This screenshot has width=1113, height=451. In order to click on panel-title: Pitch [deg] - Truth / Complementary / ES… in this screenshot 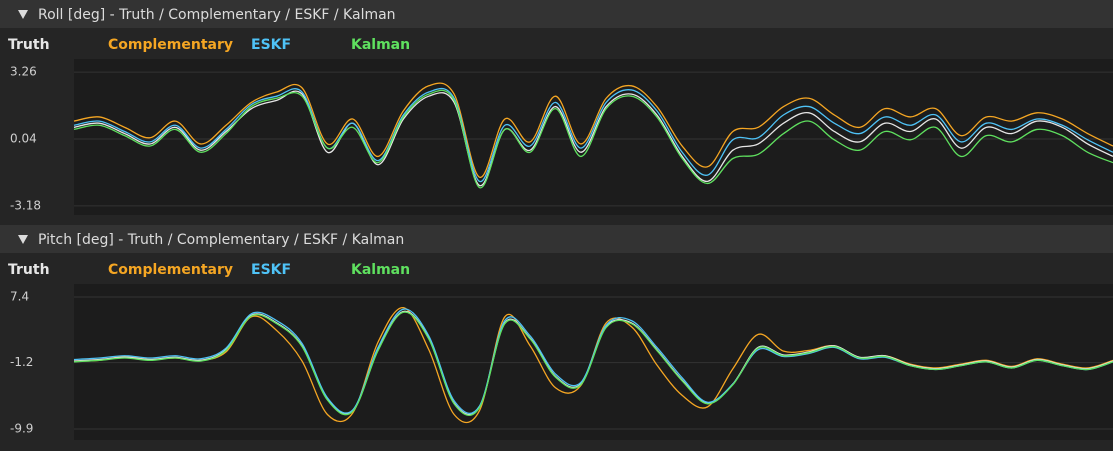, I will do `click(221, 240)`.